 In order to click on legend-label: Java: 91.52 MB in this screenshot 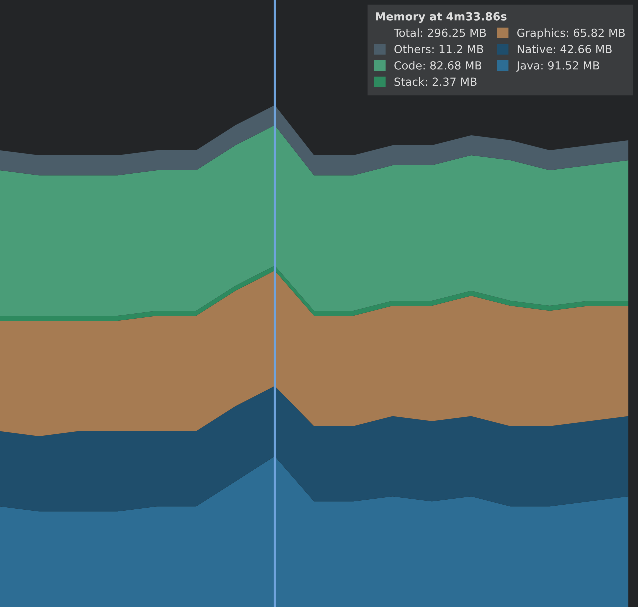, I will do `click(558, 66)`.